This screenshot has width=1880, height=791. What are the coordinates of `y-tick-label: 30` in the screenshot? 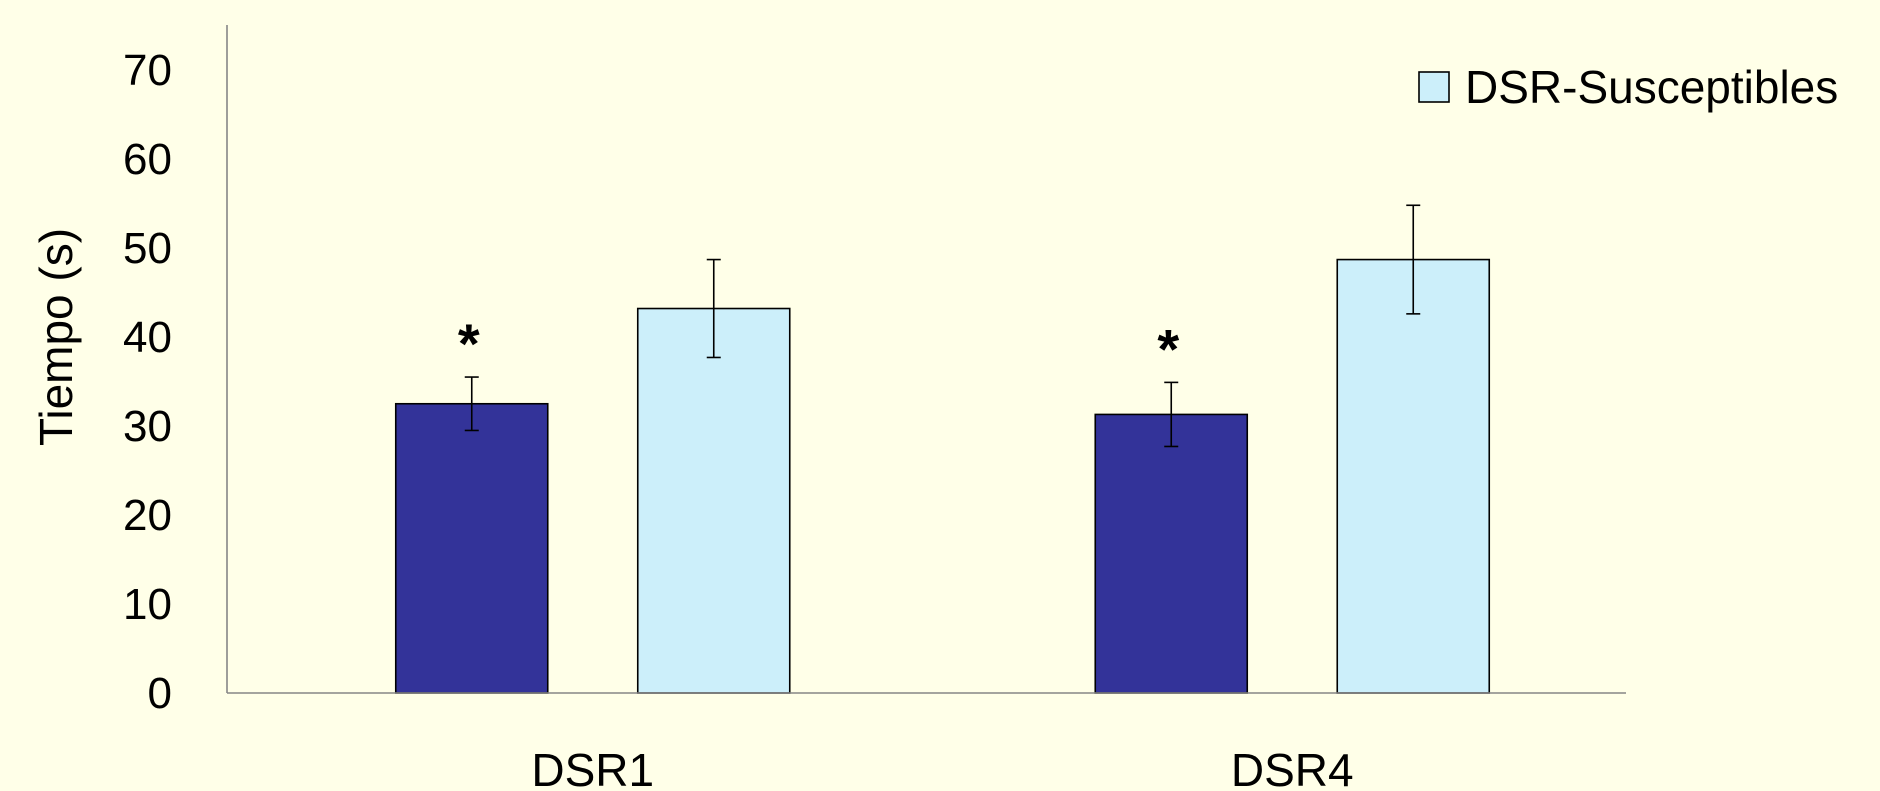 It's located at (147, 426).